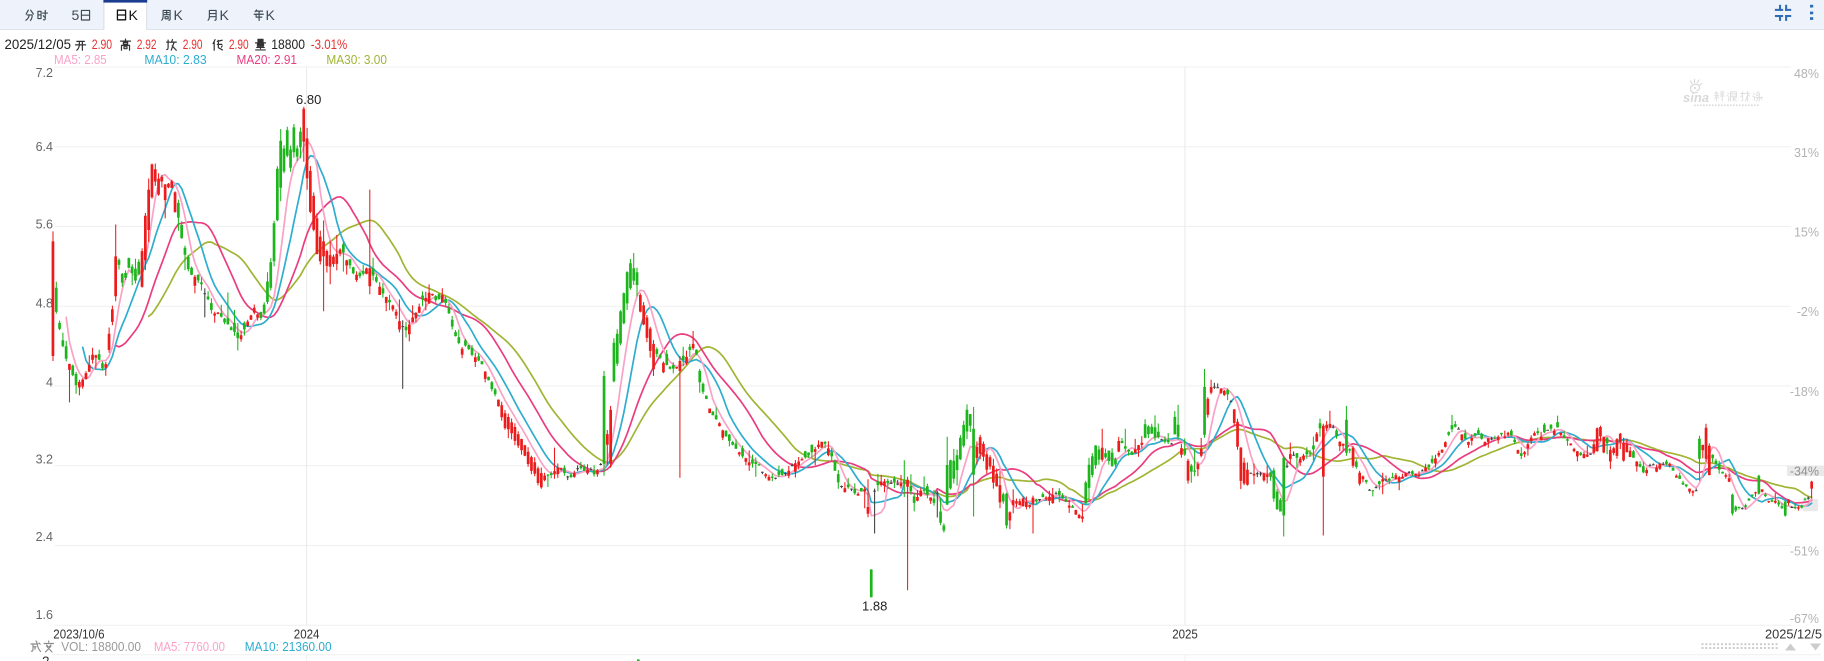 This screenshot has width=1824, height=661. Describe the element at coordinates (175, 60) in the screenshot. I see `svg-text: MA10: 2.83` at that location.